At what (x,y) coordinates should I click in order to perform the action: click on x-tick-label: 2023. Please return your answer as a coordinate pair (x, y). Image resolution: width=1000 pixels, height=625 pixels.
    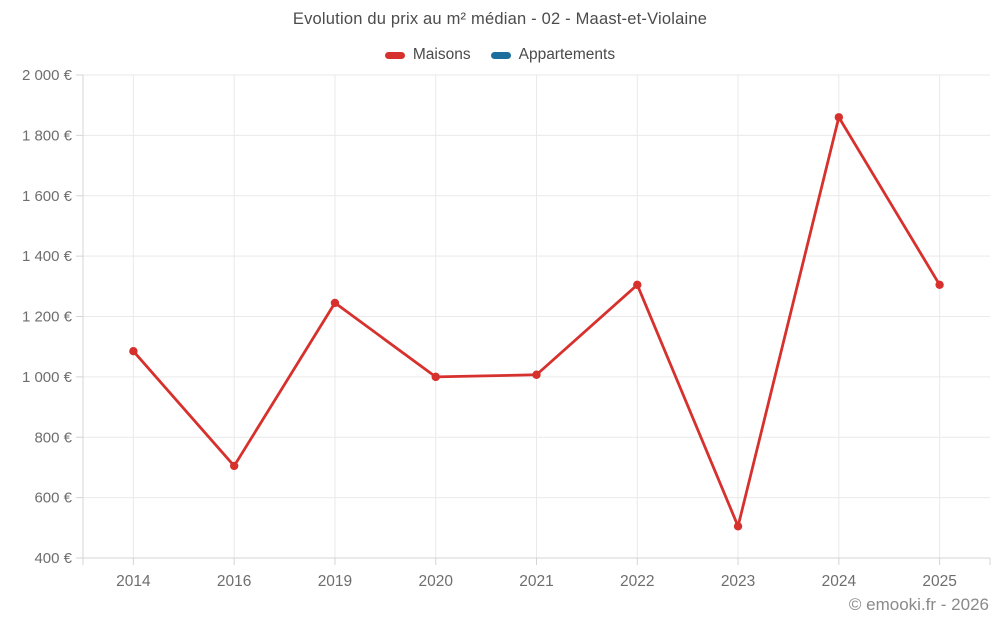
    Looking at the image, I should click on (738, 581).